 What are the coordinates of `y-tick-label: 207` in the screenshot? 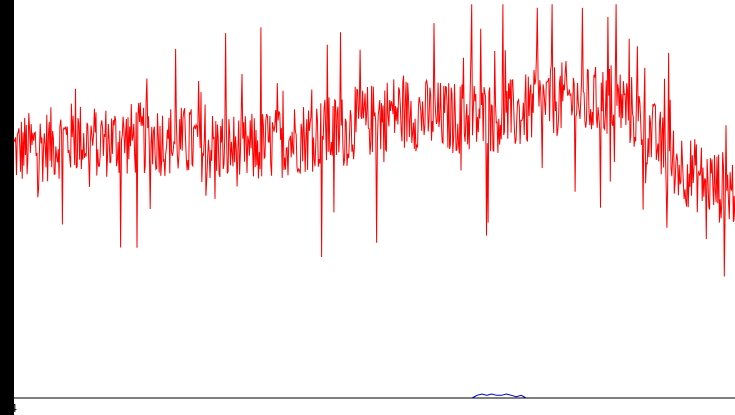 It's located at (7, 132).